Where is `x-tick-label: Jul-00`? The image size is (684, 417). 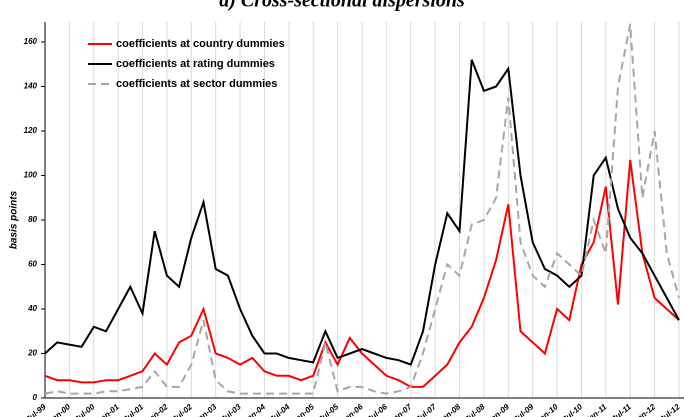 x-tick-label: Jul-00 is located at coordinates (85, 409).